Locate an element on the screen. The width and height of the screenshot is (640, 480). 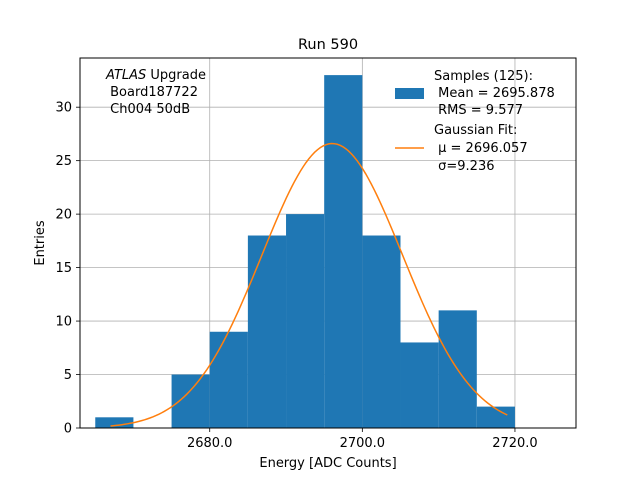
x-axis: 2680.0 2700.0 2720.0 is located at coordinates (362, 439).